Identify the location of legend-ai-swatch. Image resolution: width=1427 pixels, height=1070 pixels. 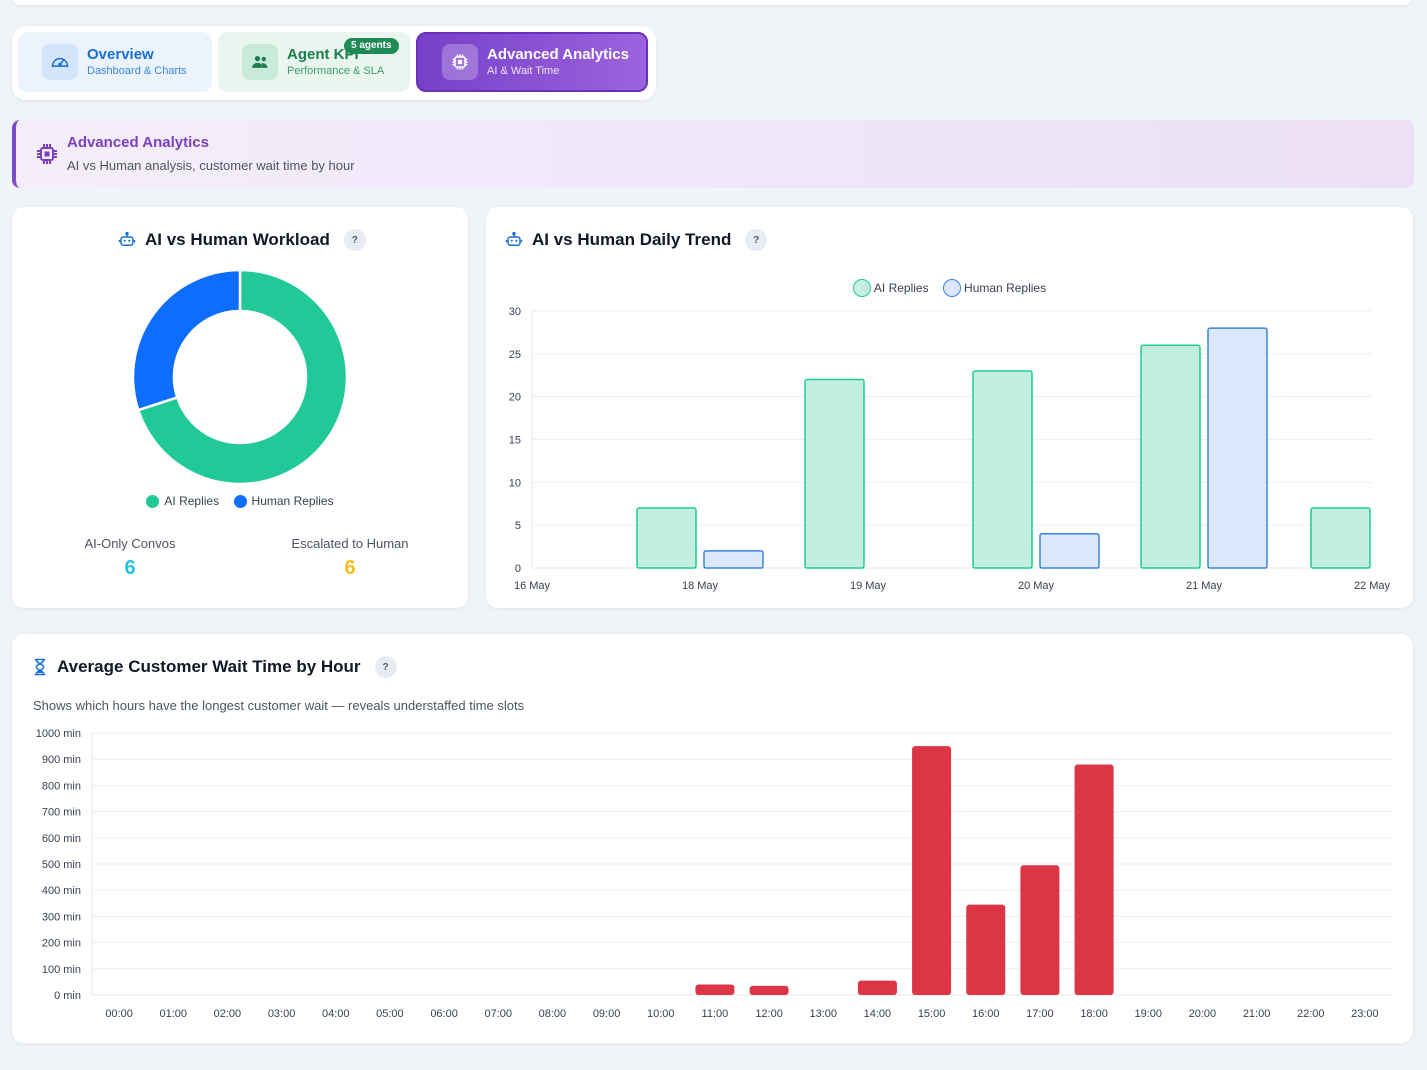
(861, 288).